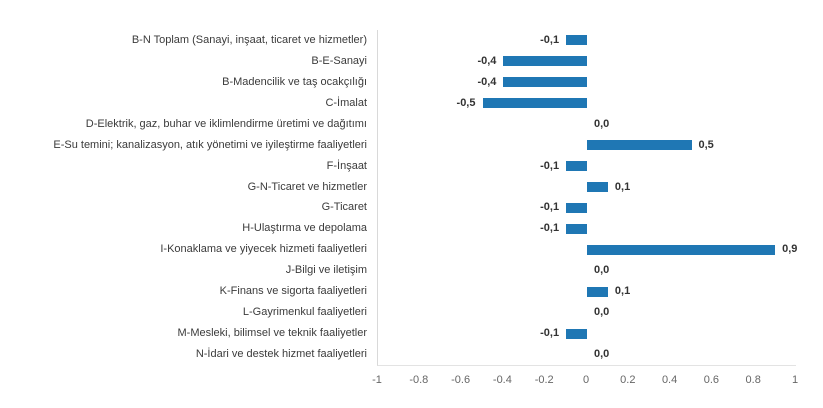 This screenshot has width=823, height=408. I want to click on x-tick-label: -1, so click(377, 380).